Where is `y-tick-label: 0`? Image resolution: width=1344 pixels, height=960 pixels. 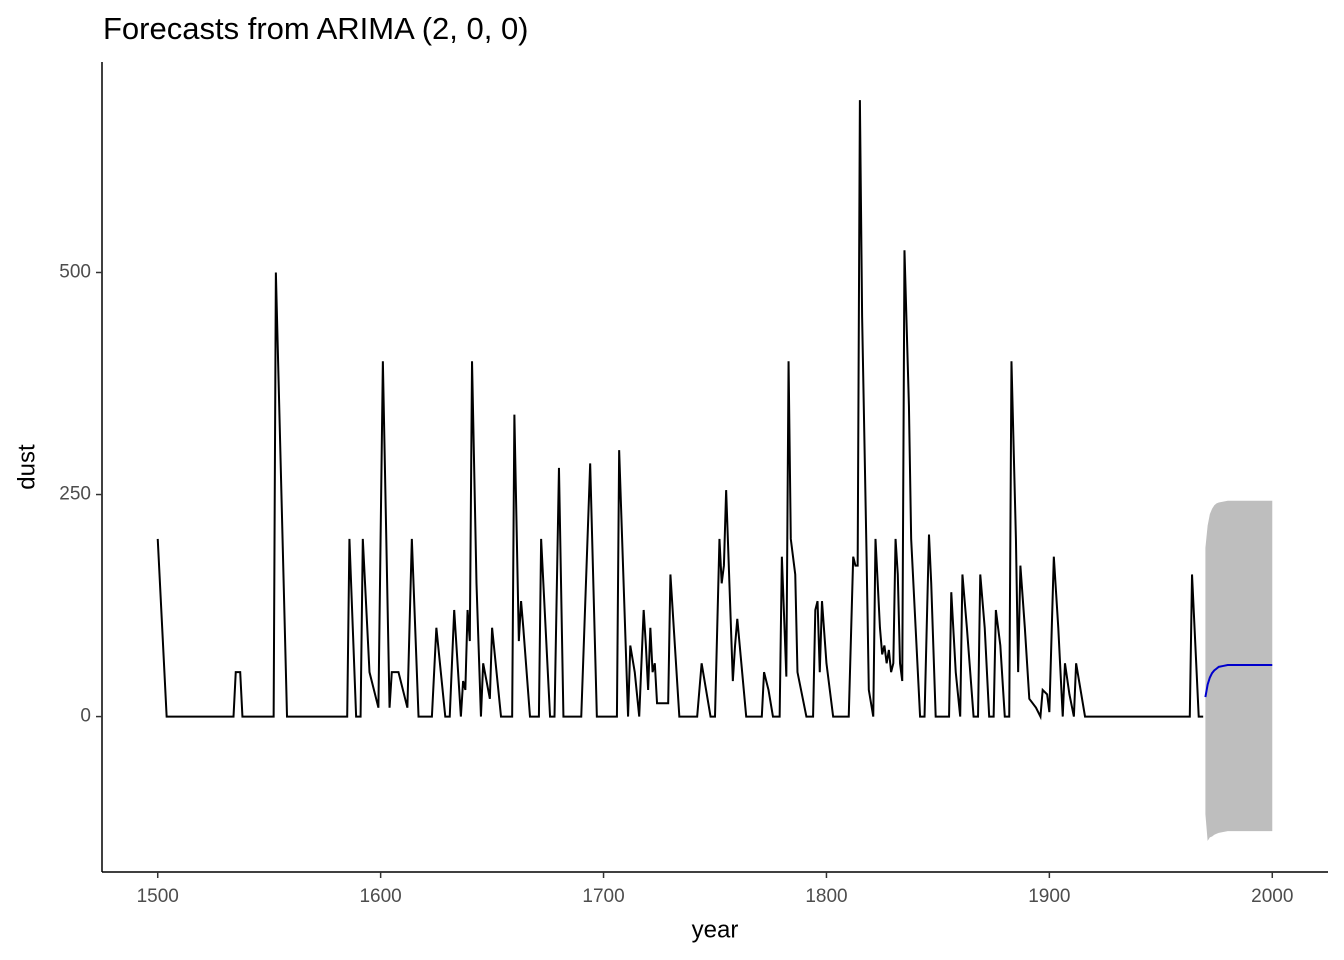 y-tick-label: 0 is located at coordinates (85, 716).